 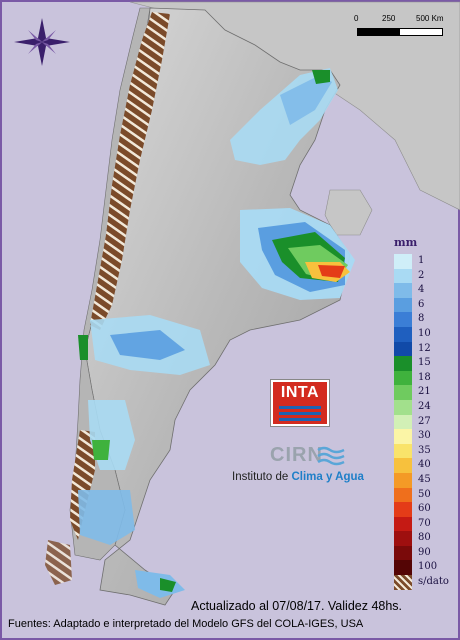 I want to click on legend-row: 45, so click(x=427, y=480).